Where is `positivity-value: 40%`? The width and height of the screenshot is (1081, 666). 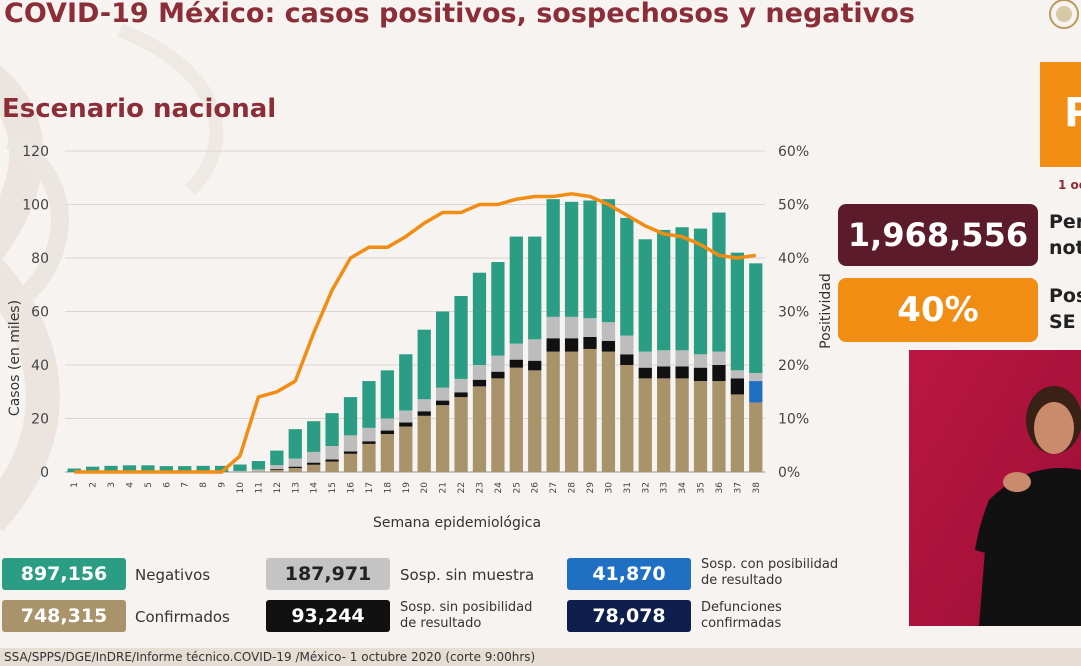 positivity-value: 40% is located at coordinates (938, 310).